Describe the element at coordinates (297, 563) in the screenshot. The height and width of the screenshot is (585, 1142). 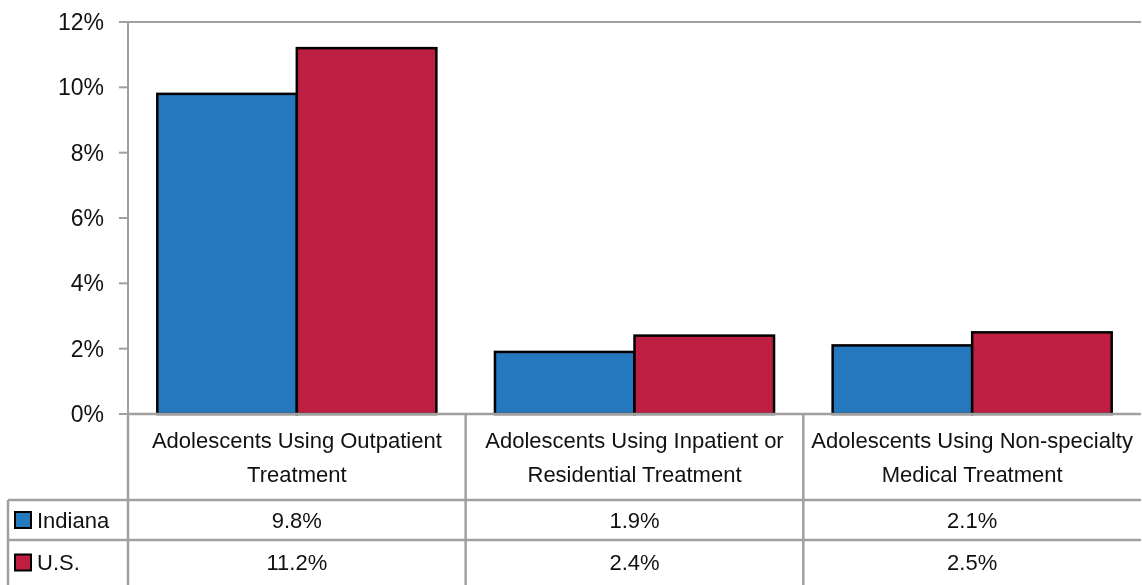
I see `data-label: 11.2%` at that location.